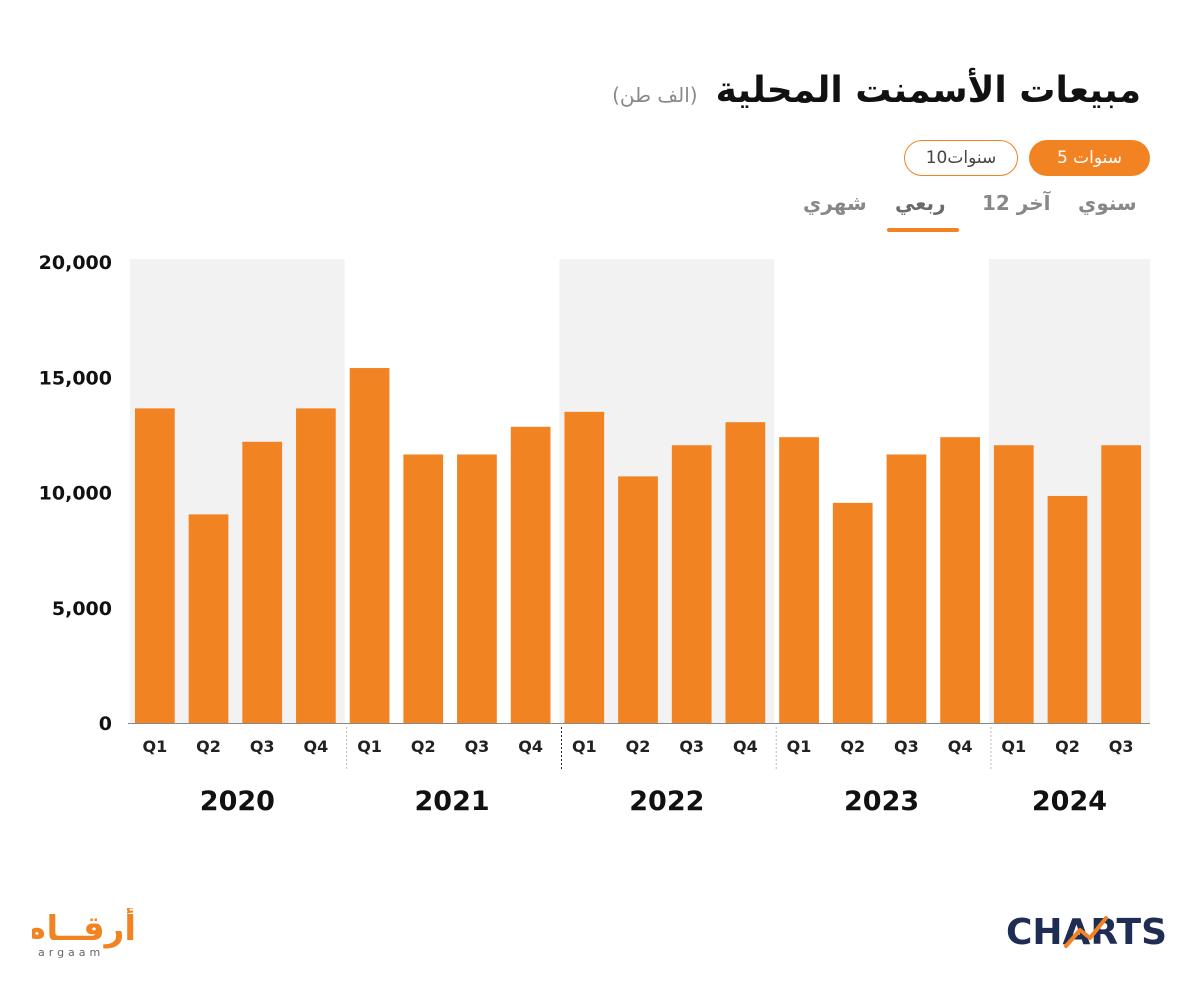  Describe the element at coordinates (1107, 203) in the screenshot. I see `tab-annual: سنوي` at that location.